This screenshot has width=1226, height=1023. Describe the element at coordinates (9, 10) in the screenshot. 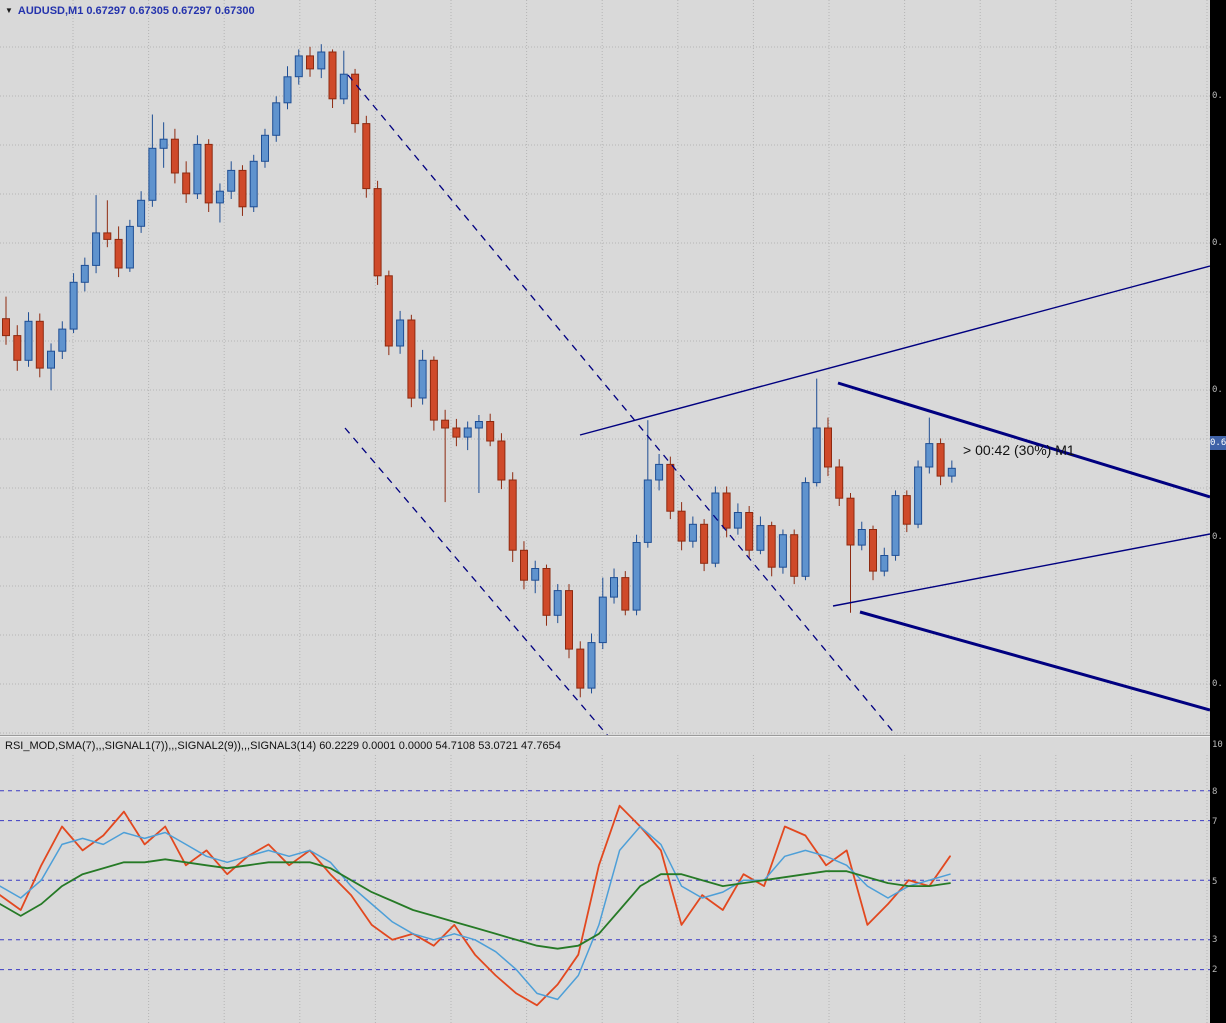

I see `symbol-dropdown-icon: ▼` at that location.